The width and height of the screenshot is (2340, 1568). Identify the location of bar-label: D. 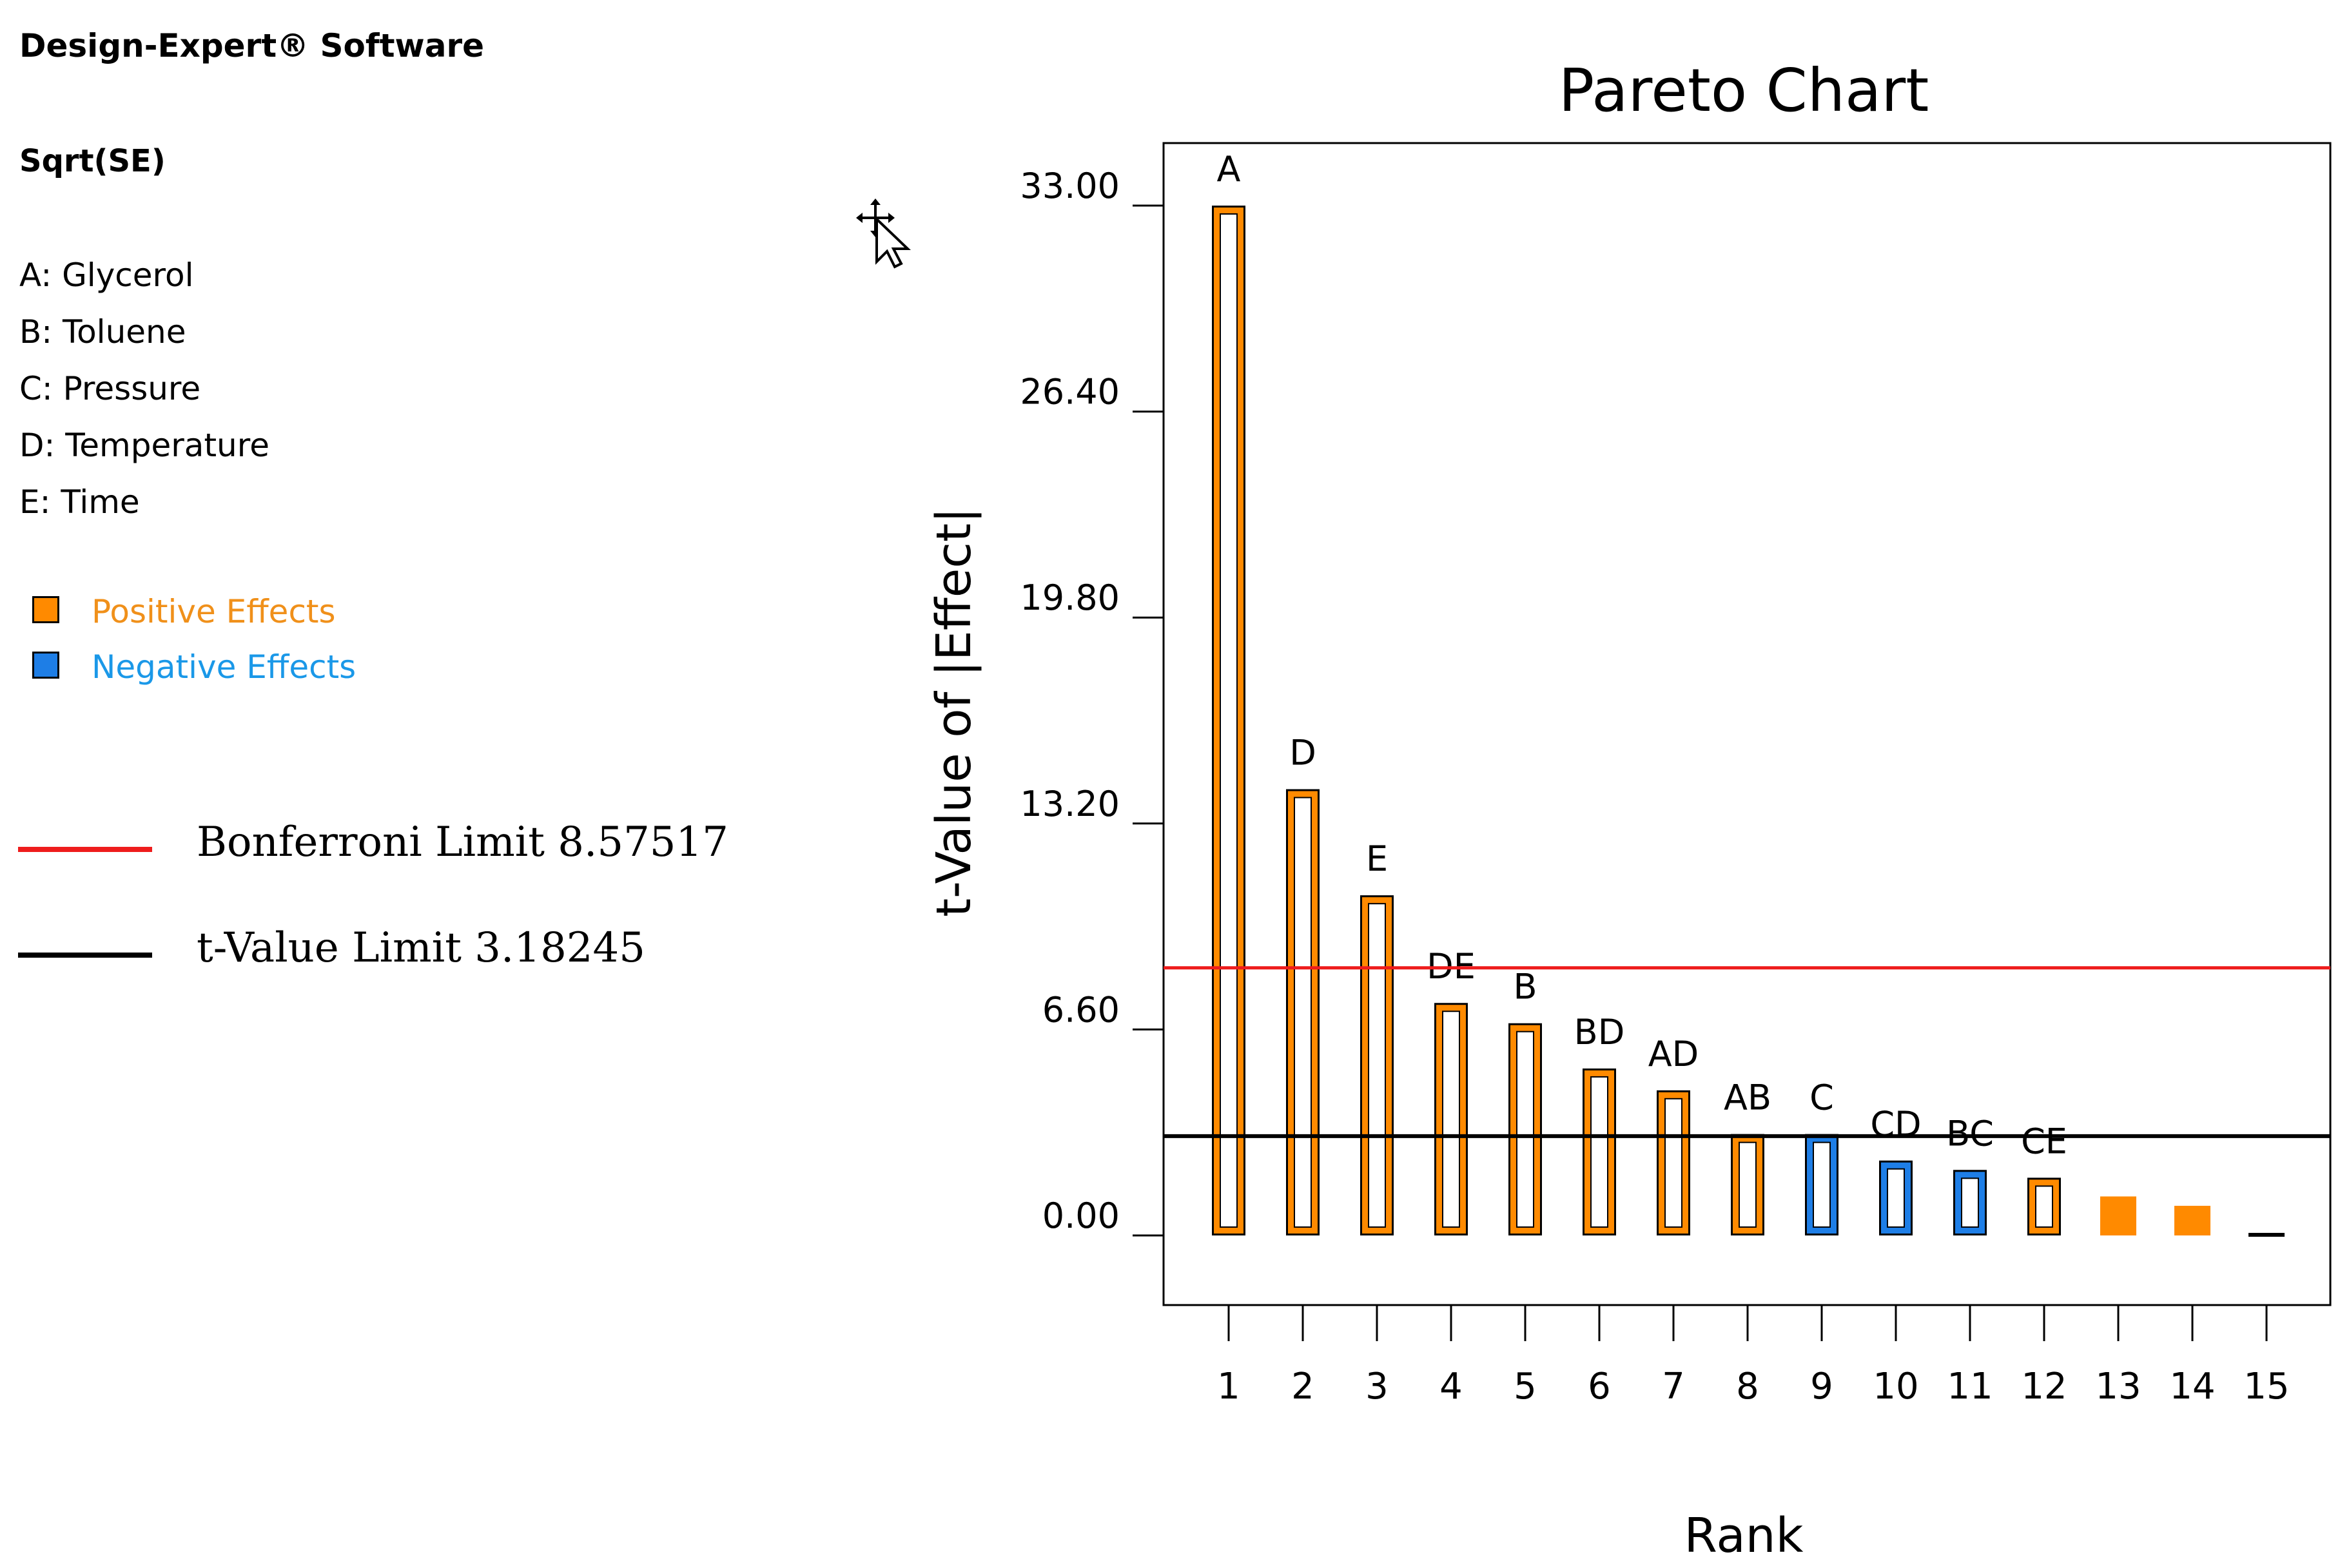
(1302, 753).